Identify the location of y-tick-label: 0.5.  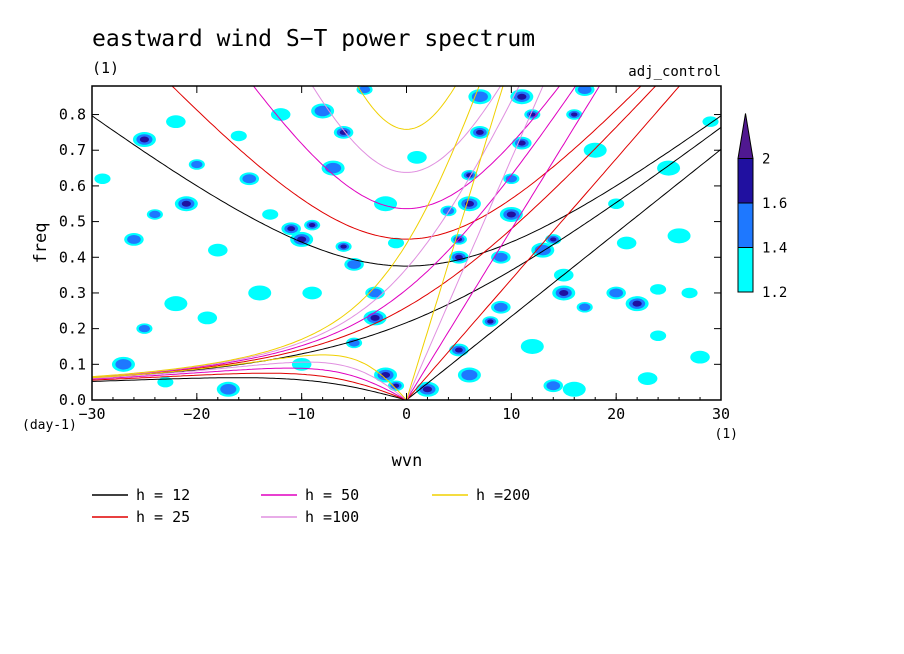
(72, 222).